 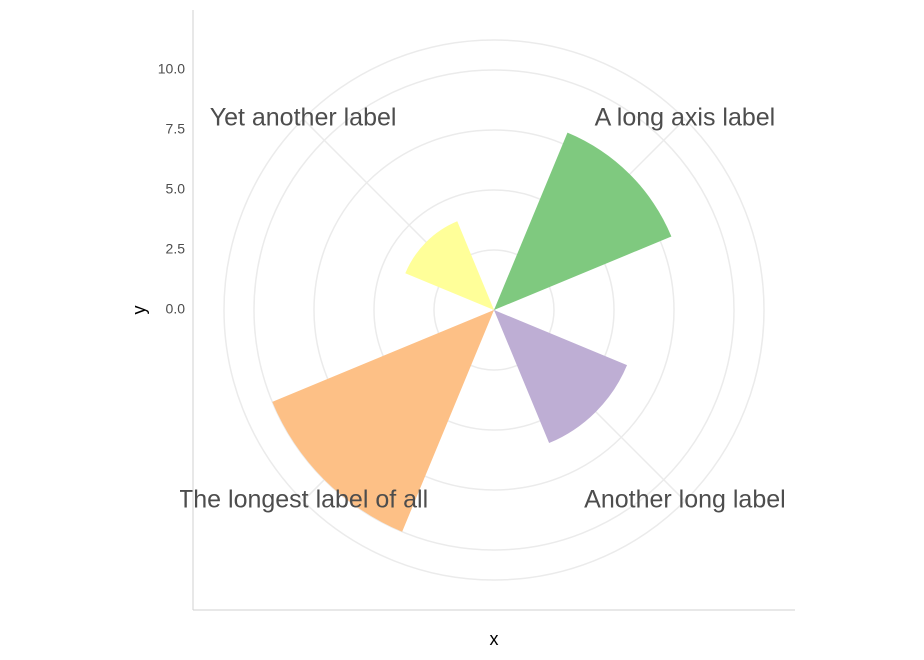 What do you see at coordinates (171, 69) in the screenshot?
I see `y-tick-label: 10.0` at bounding box center [171, 69].